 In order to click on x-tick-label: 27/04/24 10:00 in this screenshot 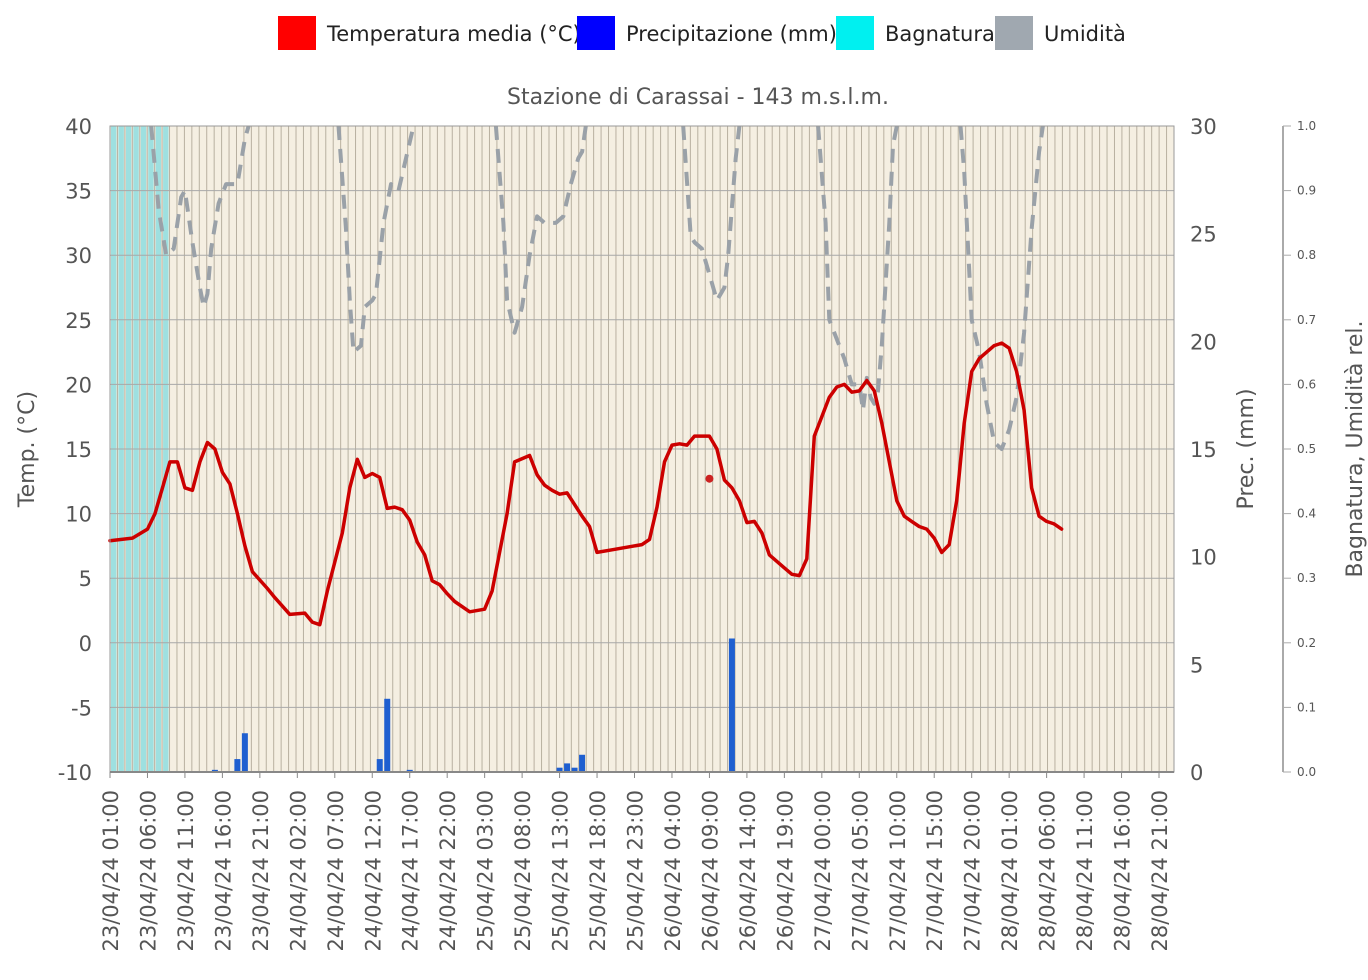, I will do `click(898, 871)`.